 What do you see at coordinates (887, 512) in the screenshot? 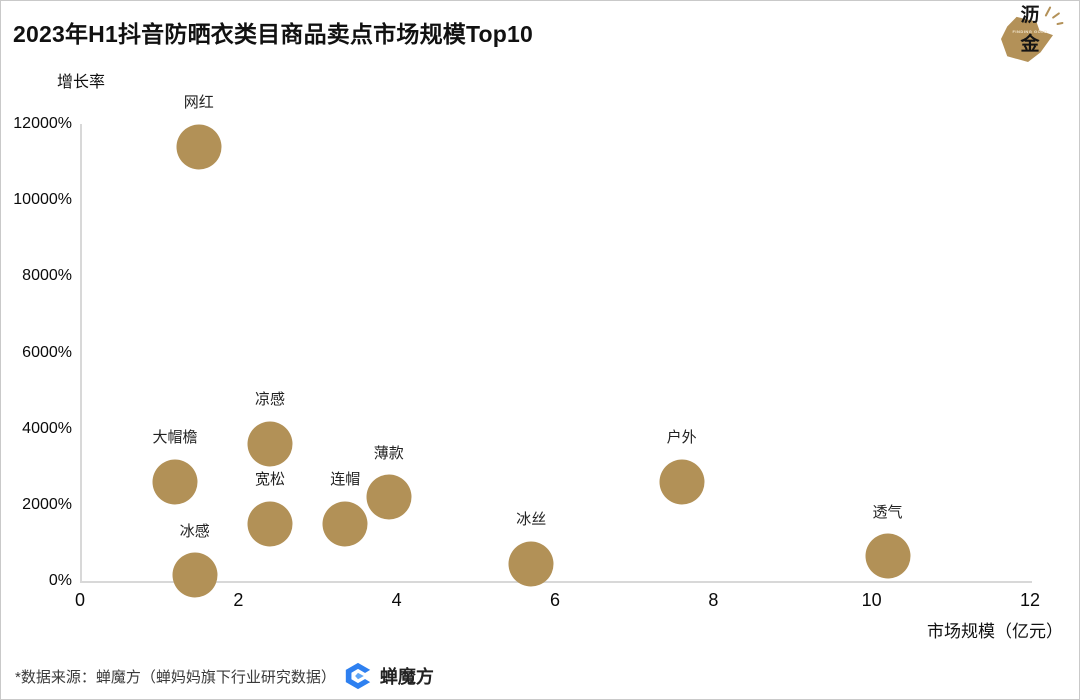
I see `data-point-label: 透气` at bounding box center [887, 512].